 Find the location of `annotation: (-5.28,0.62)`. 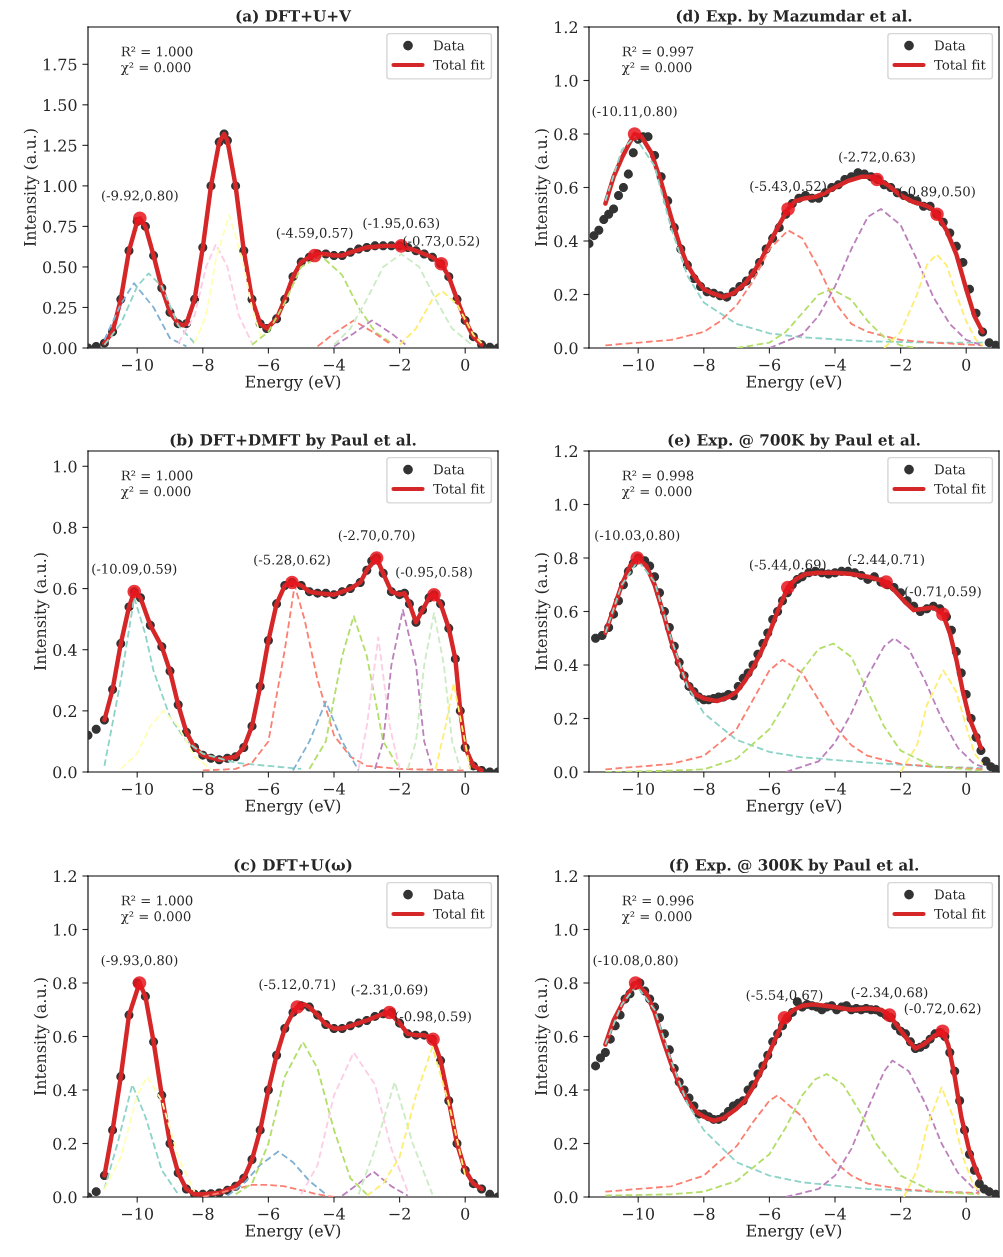

annotation: (-5.28,0.62) is located at coordinates (292, 560).